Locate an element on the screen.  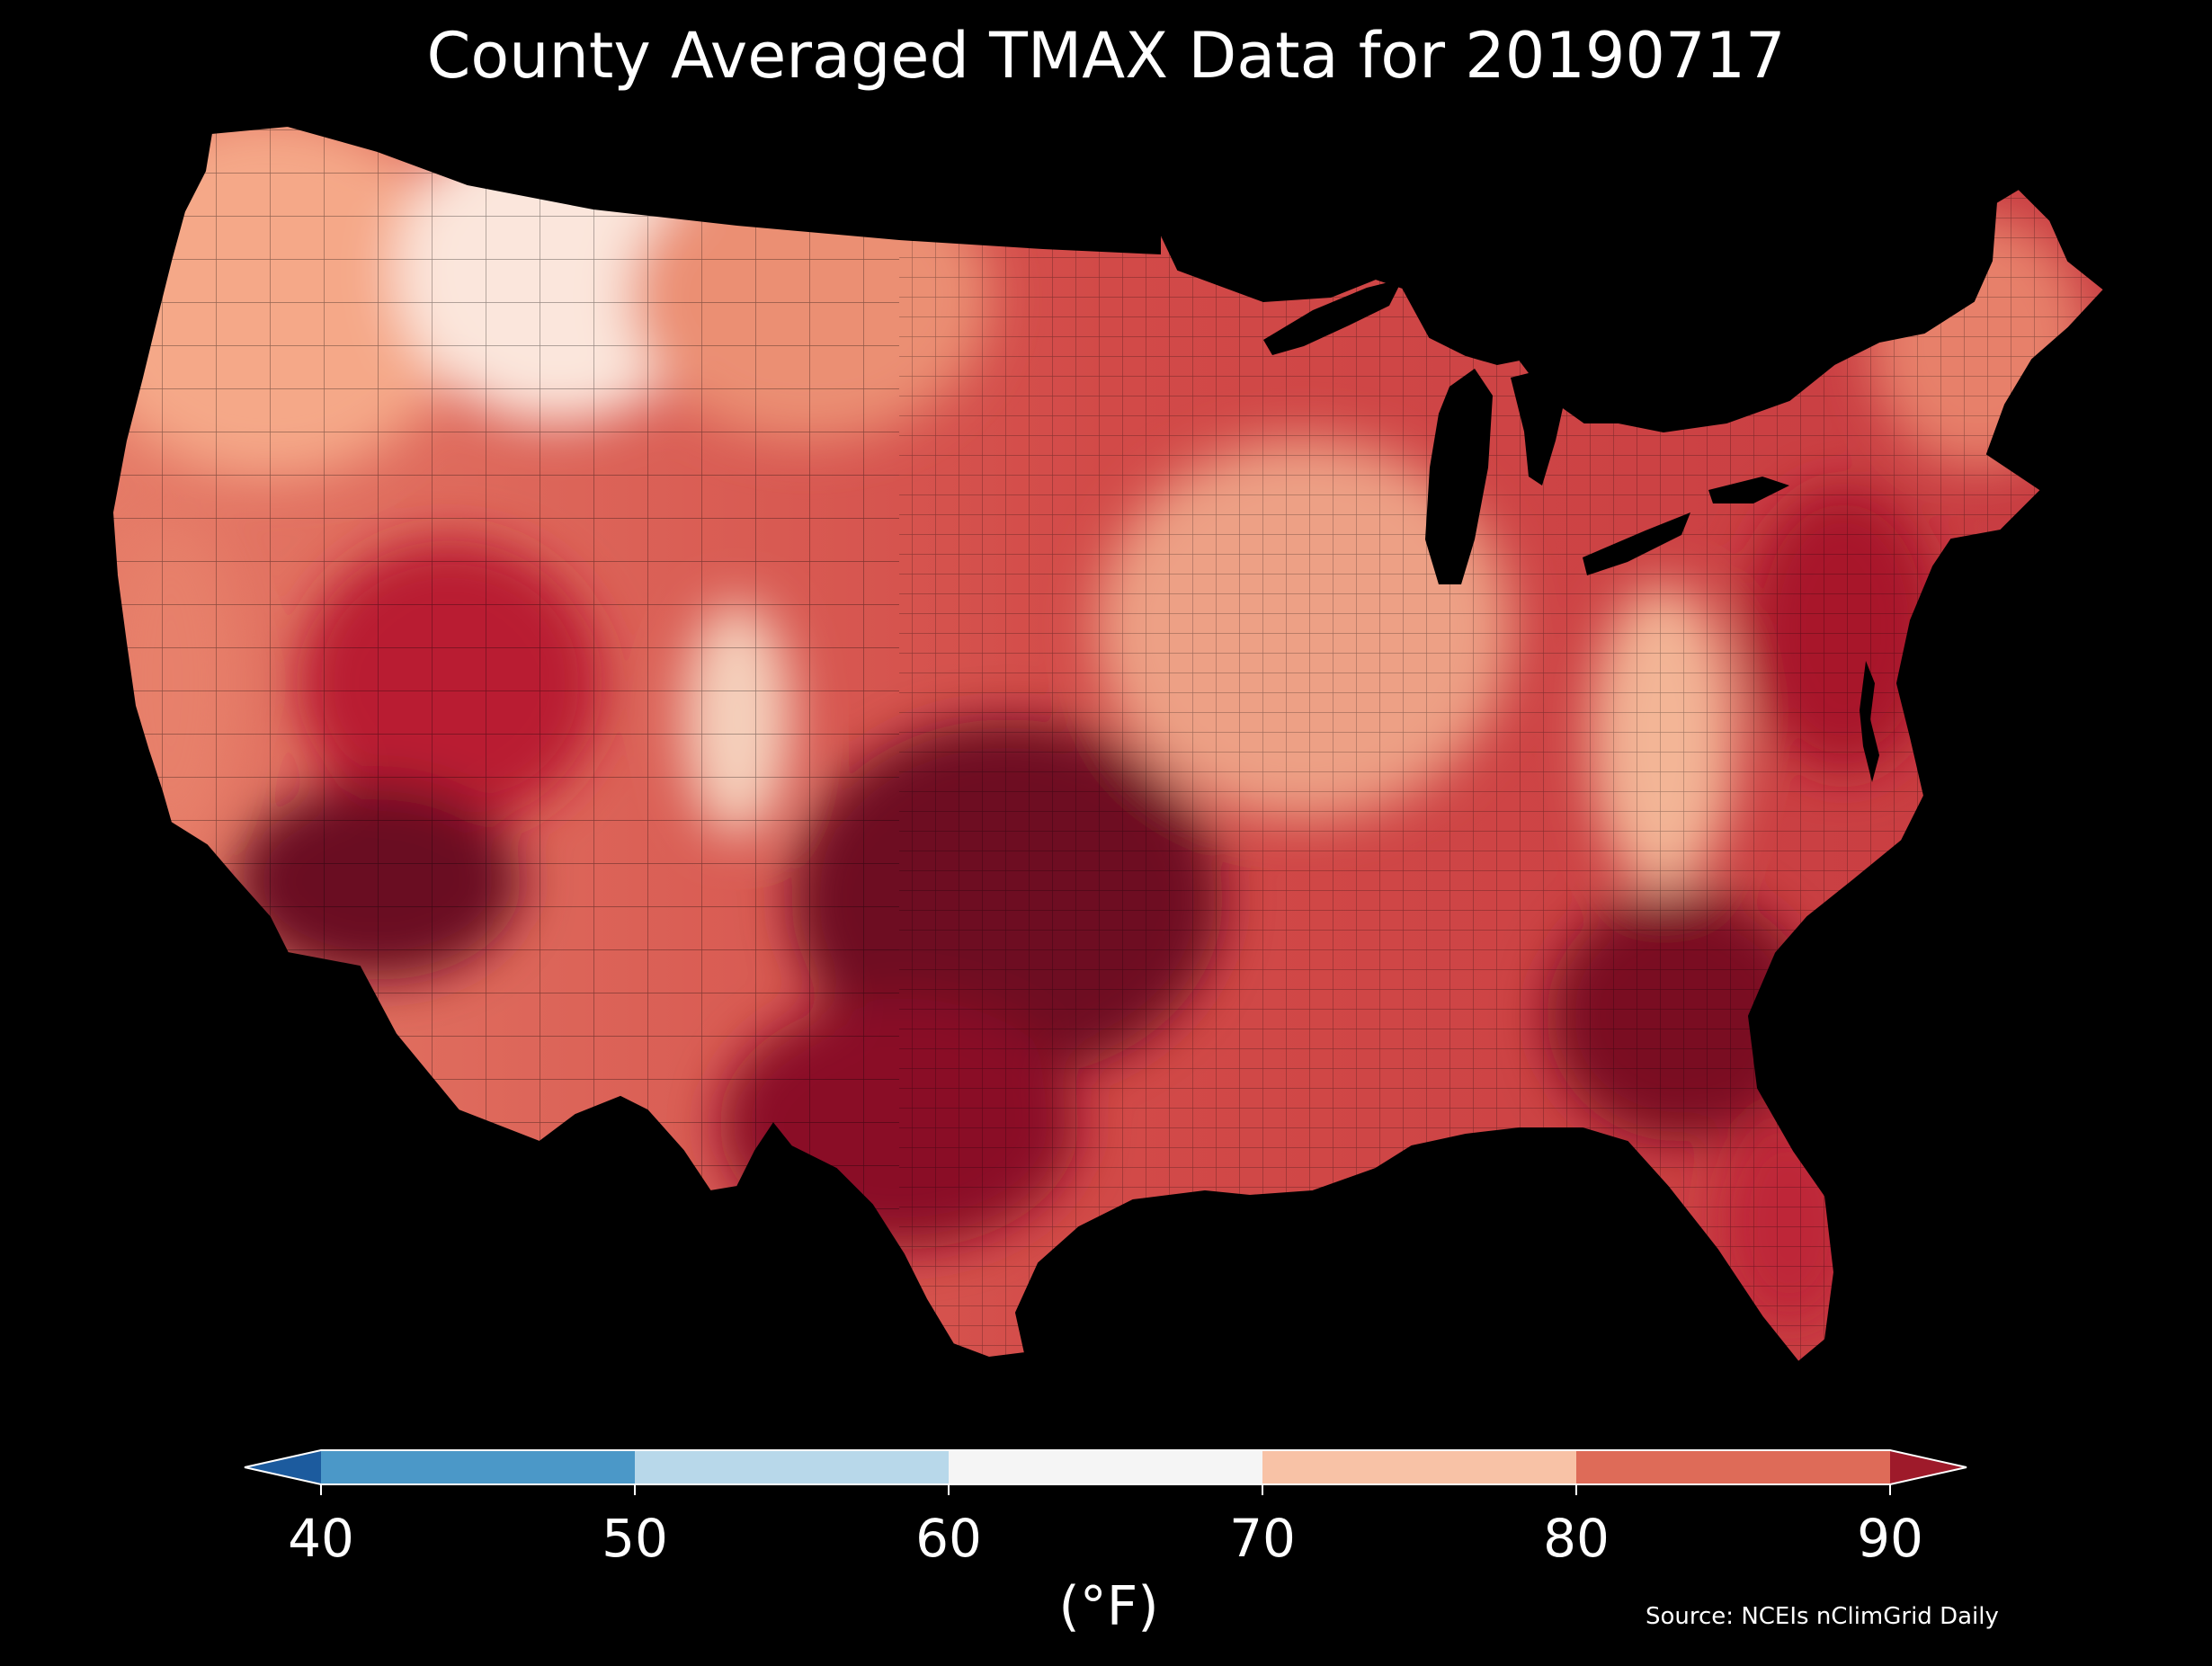
lake-superior is located at coordinates (1333, 317).